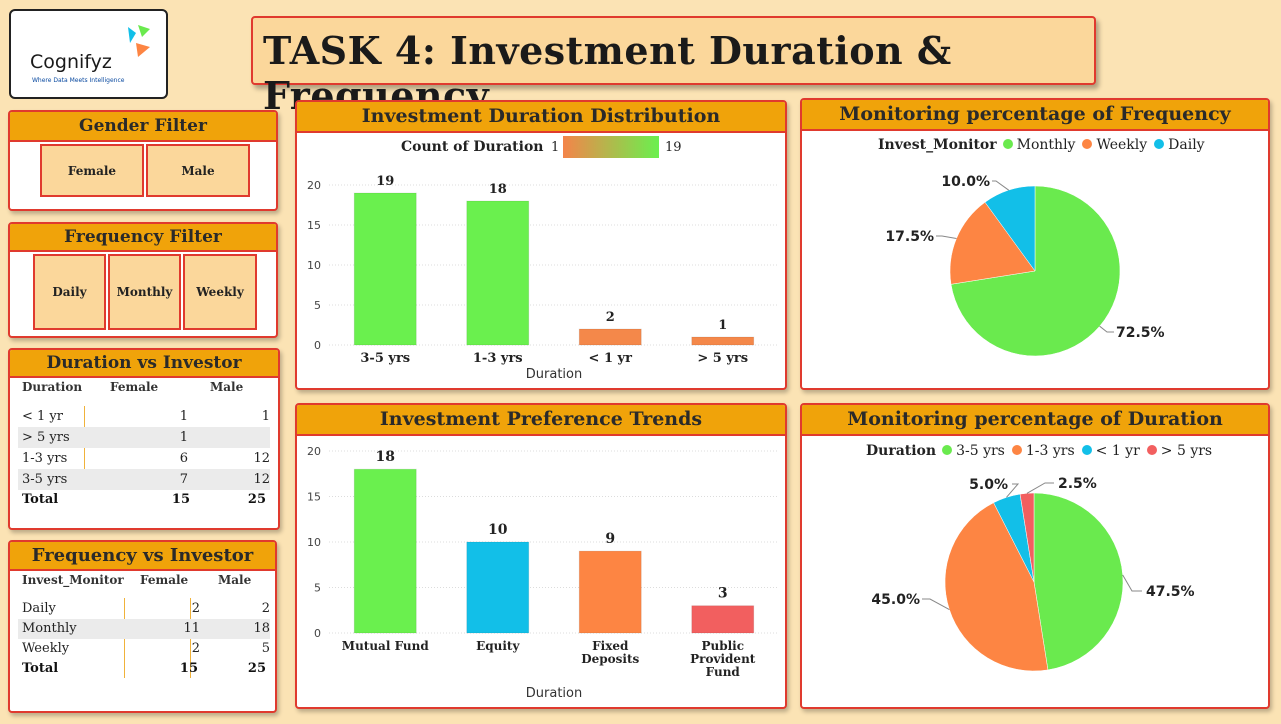 This screenshot has width=1281, height=724. Describe the element at coordinates (69, 292) in the screenshot. I see `filter-daily-button: Daily` at that location.